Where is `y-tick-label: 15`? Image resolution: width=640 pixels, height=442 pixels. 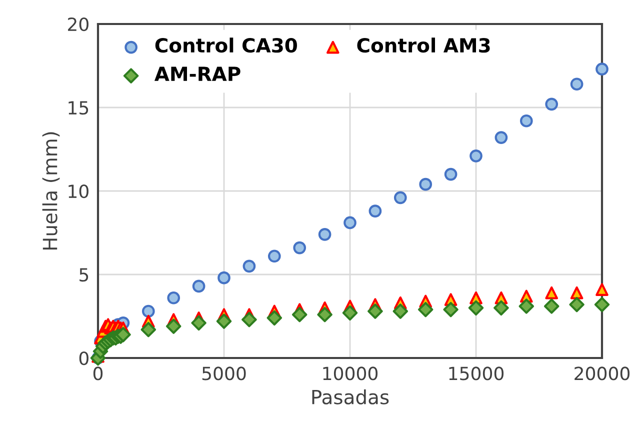 y-tick-label: 15 is located at coordinates (78, 108).